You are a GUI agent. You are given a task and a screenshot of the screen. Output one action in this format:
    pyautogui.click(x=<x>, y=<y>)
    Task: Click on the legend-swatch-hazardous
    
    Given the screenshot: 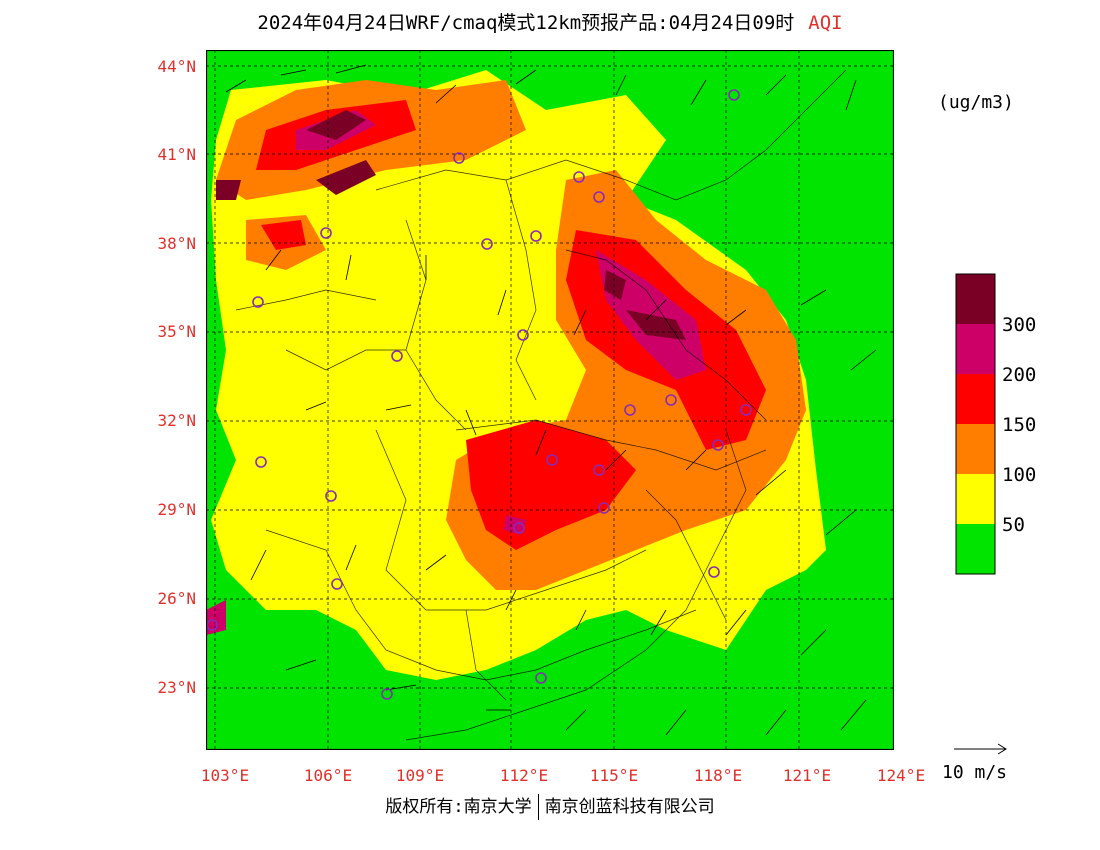 What is the action you would take?
    pyautogui.click(x=975, y=299)
    